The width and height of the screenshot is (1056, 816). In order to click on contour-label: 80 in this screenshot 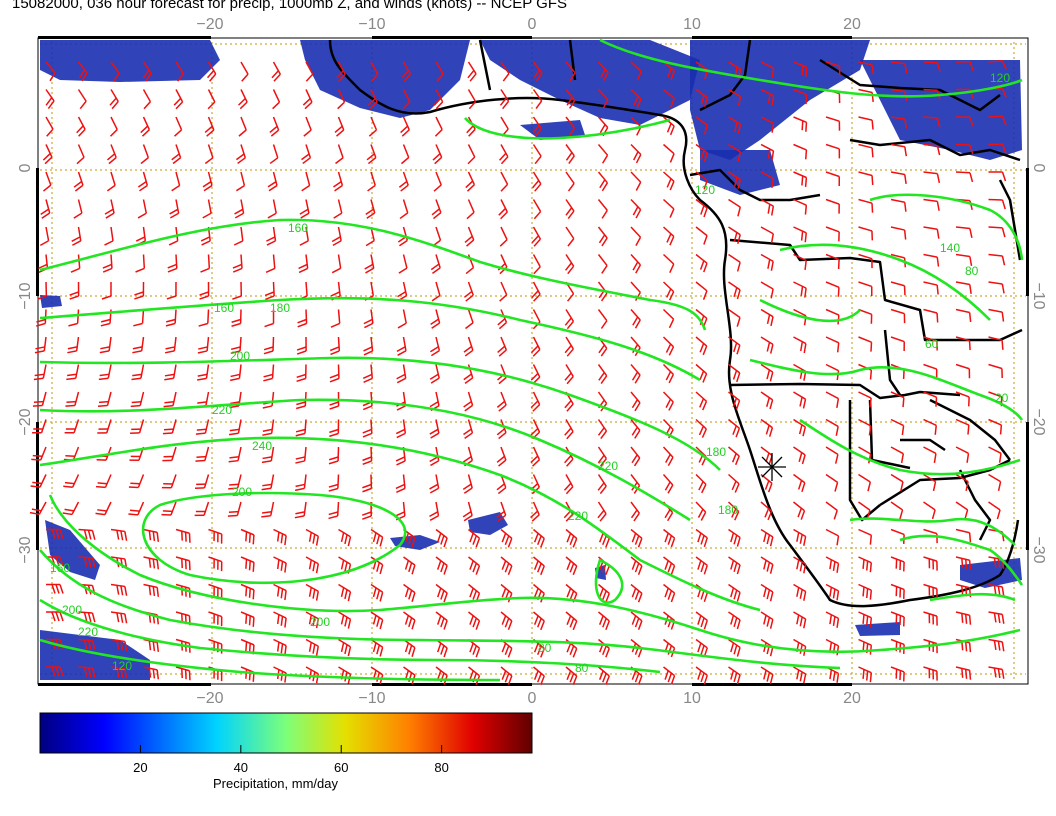, I will do `click(582, 668)`.